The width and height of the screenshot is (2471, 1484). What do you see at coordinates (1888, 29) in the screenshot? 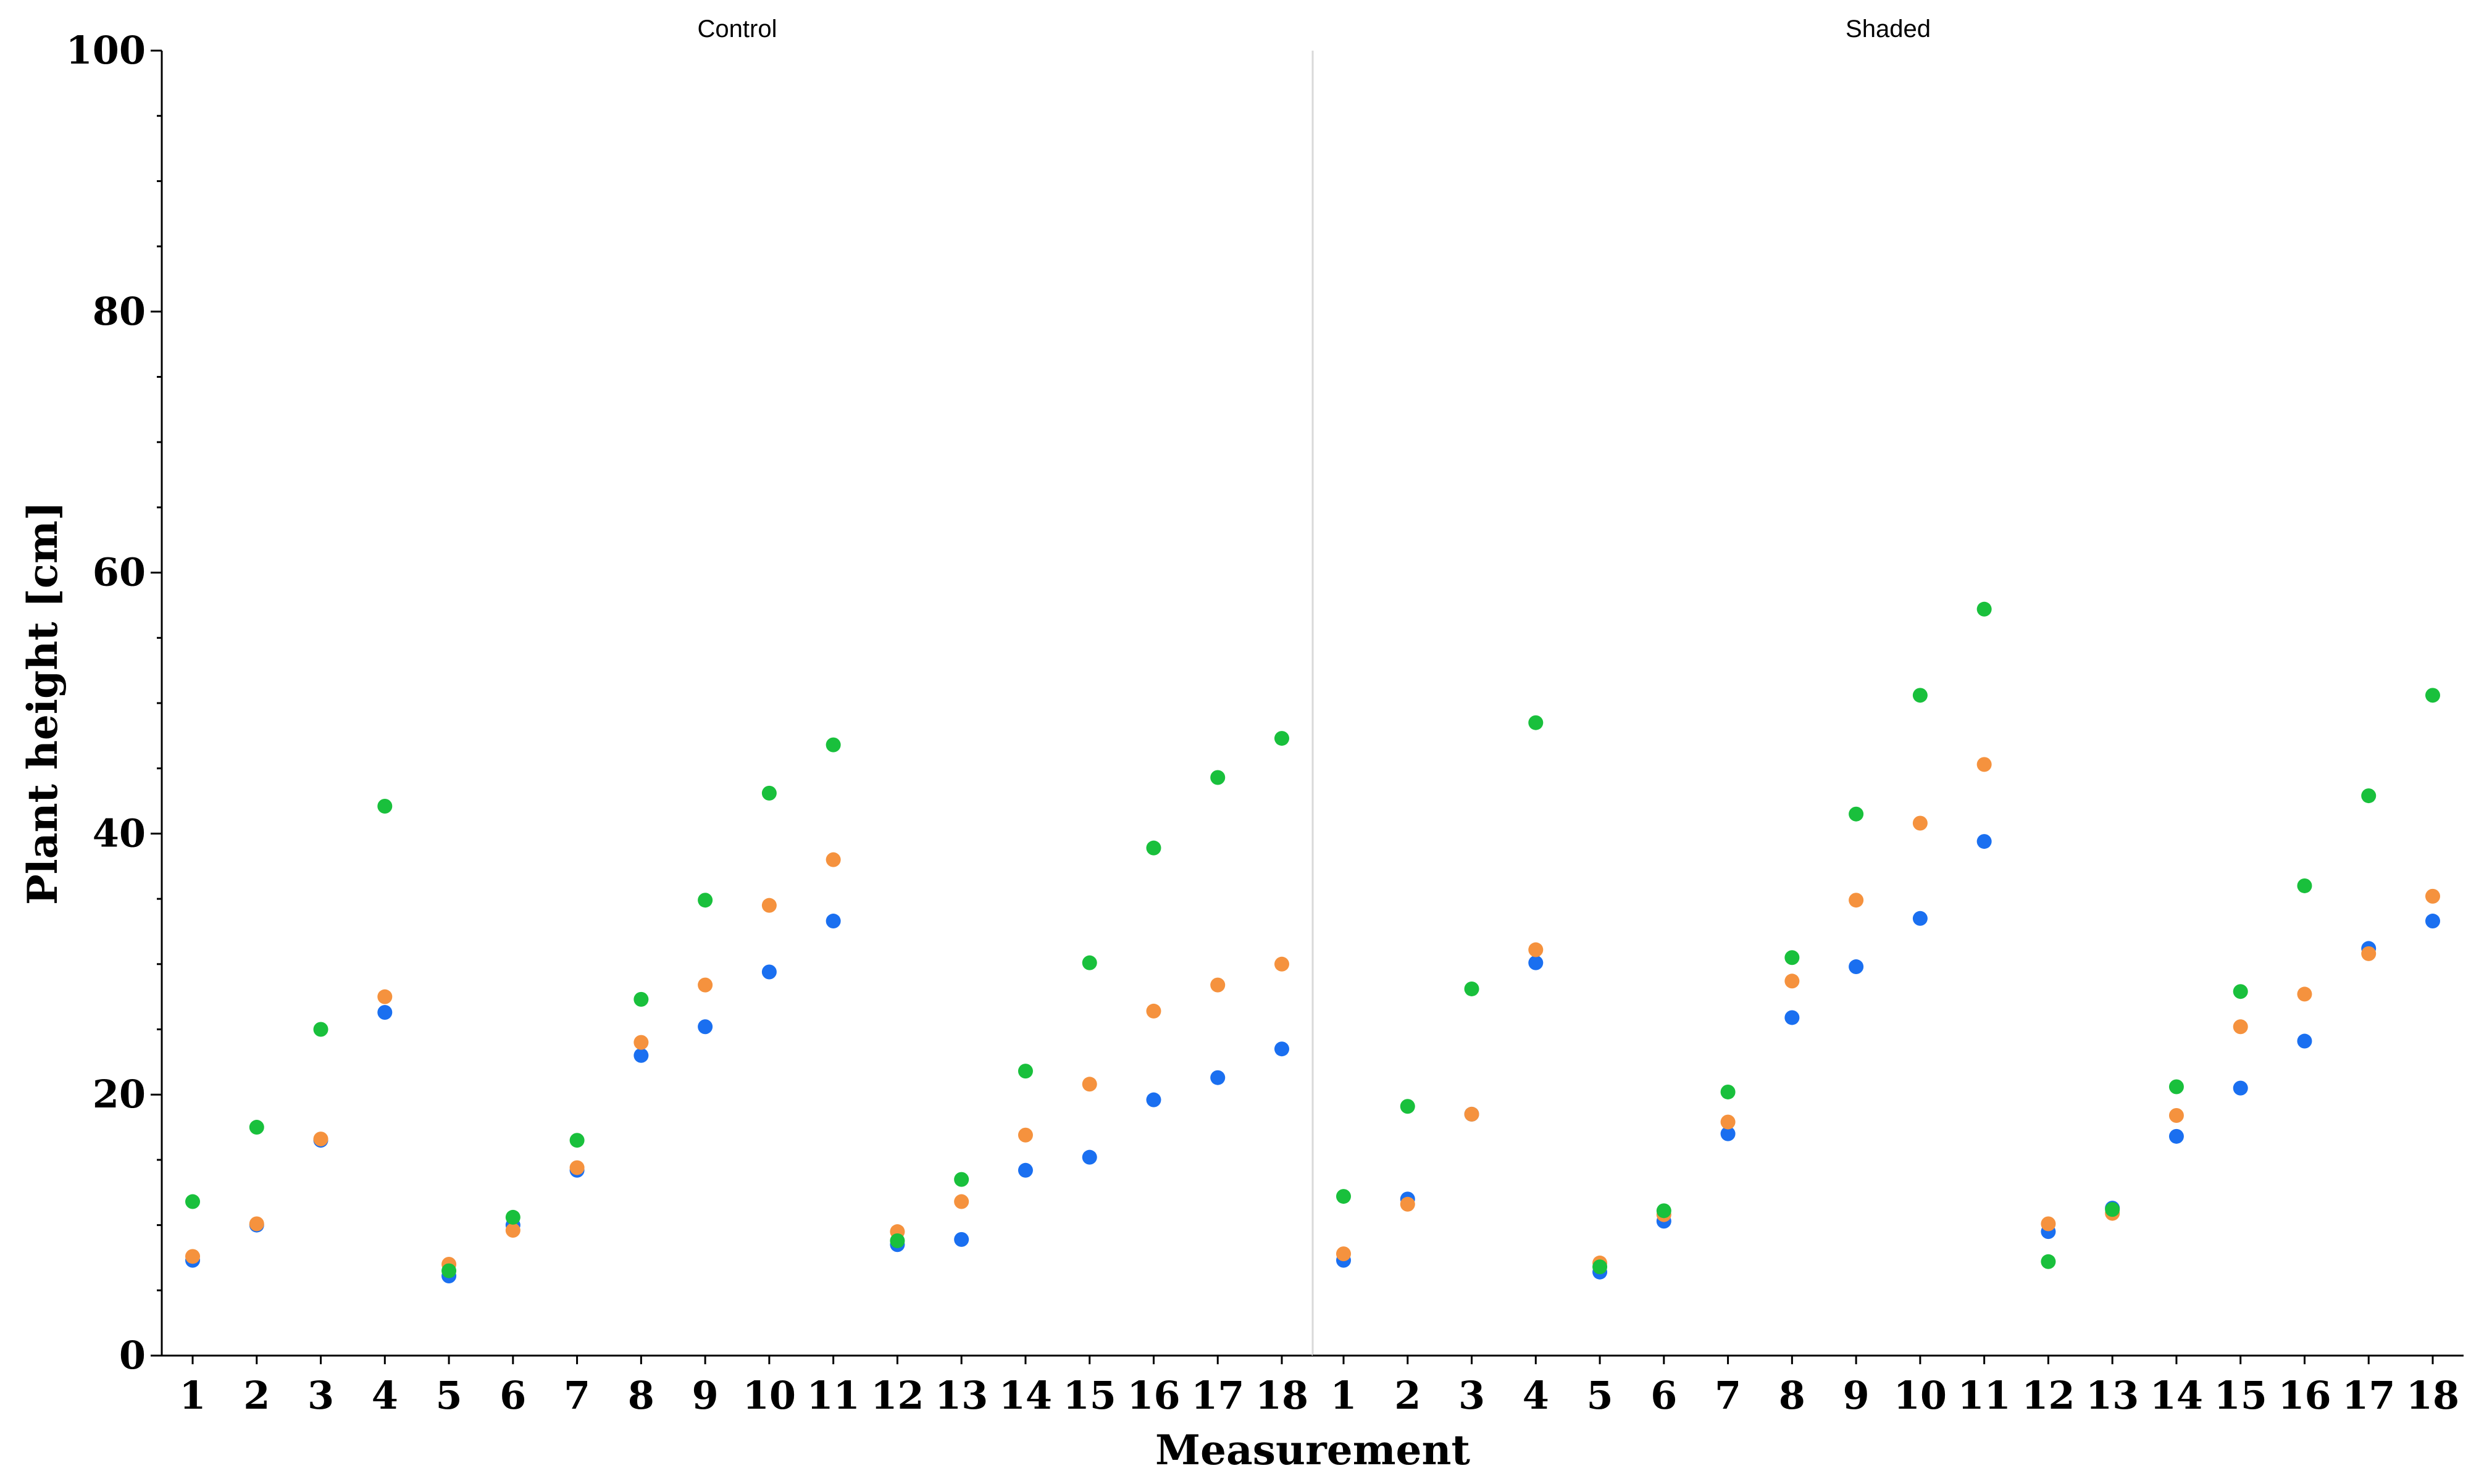
I see `panel-title: Shaded` at bounding box center [1888, 29].